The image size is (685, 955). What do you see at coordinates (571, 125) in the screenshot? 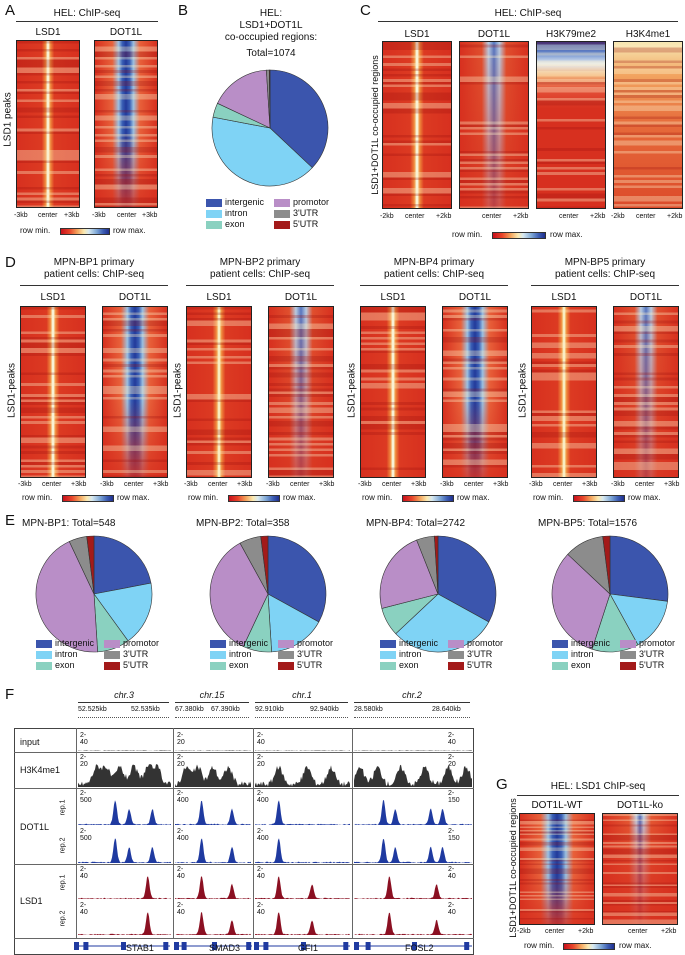
I see `panel-c-heatmap-h3k79me2` at bounding box center [571, 125].